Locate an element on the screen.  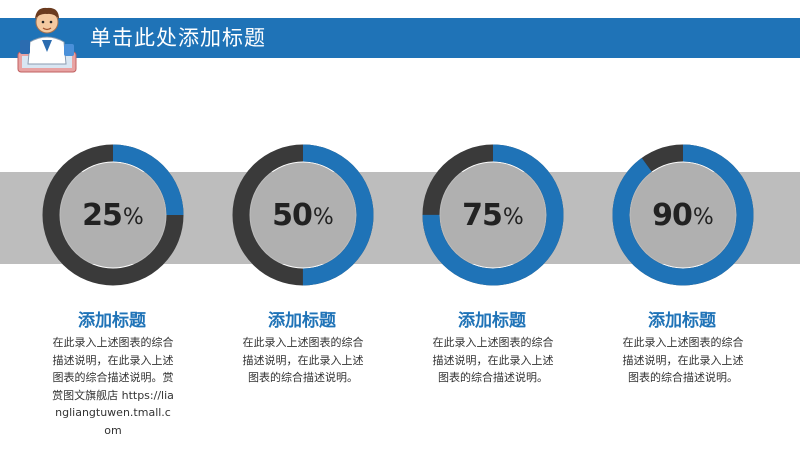
cartoon-doctor-avatar is located at coordinates (47, 40).